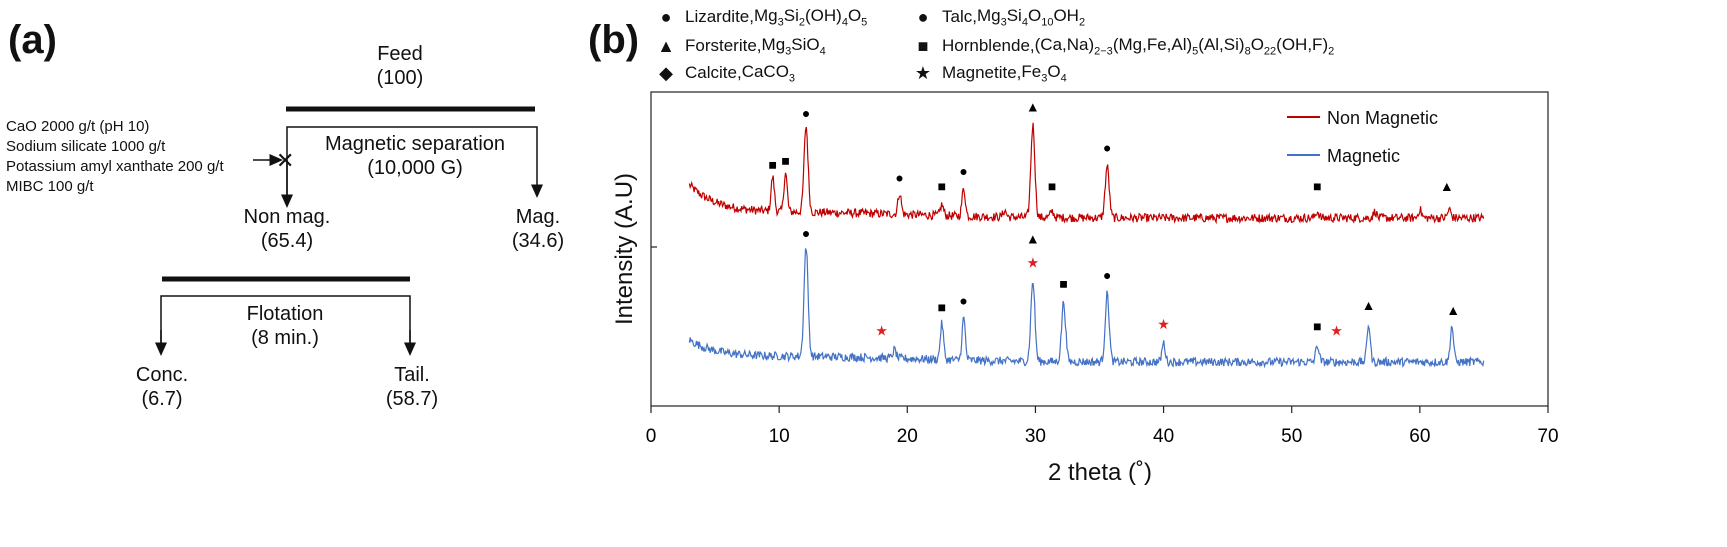  Describe the element at coordinates (412, 375) in the screenshot. I see `tail-label: Tail.` at that location.